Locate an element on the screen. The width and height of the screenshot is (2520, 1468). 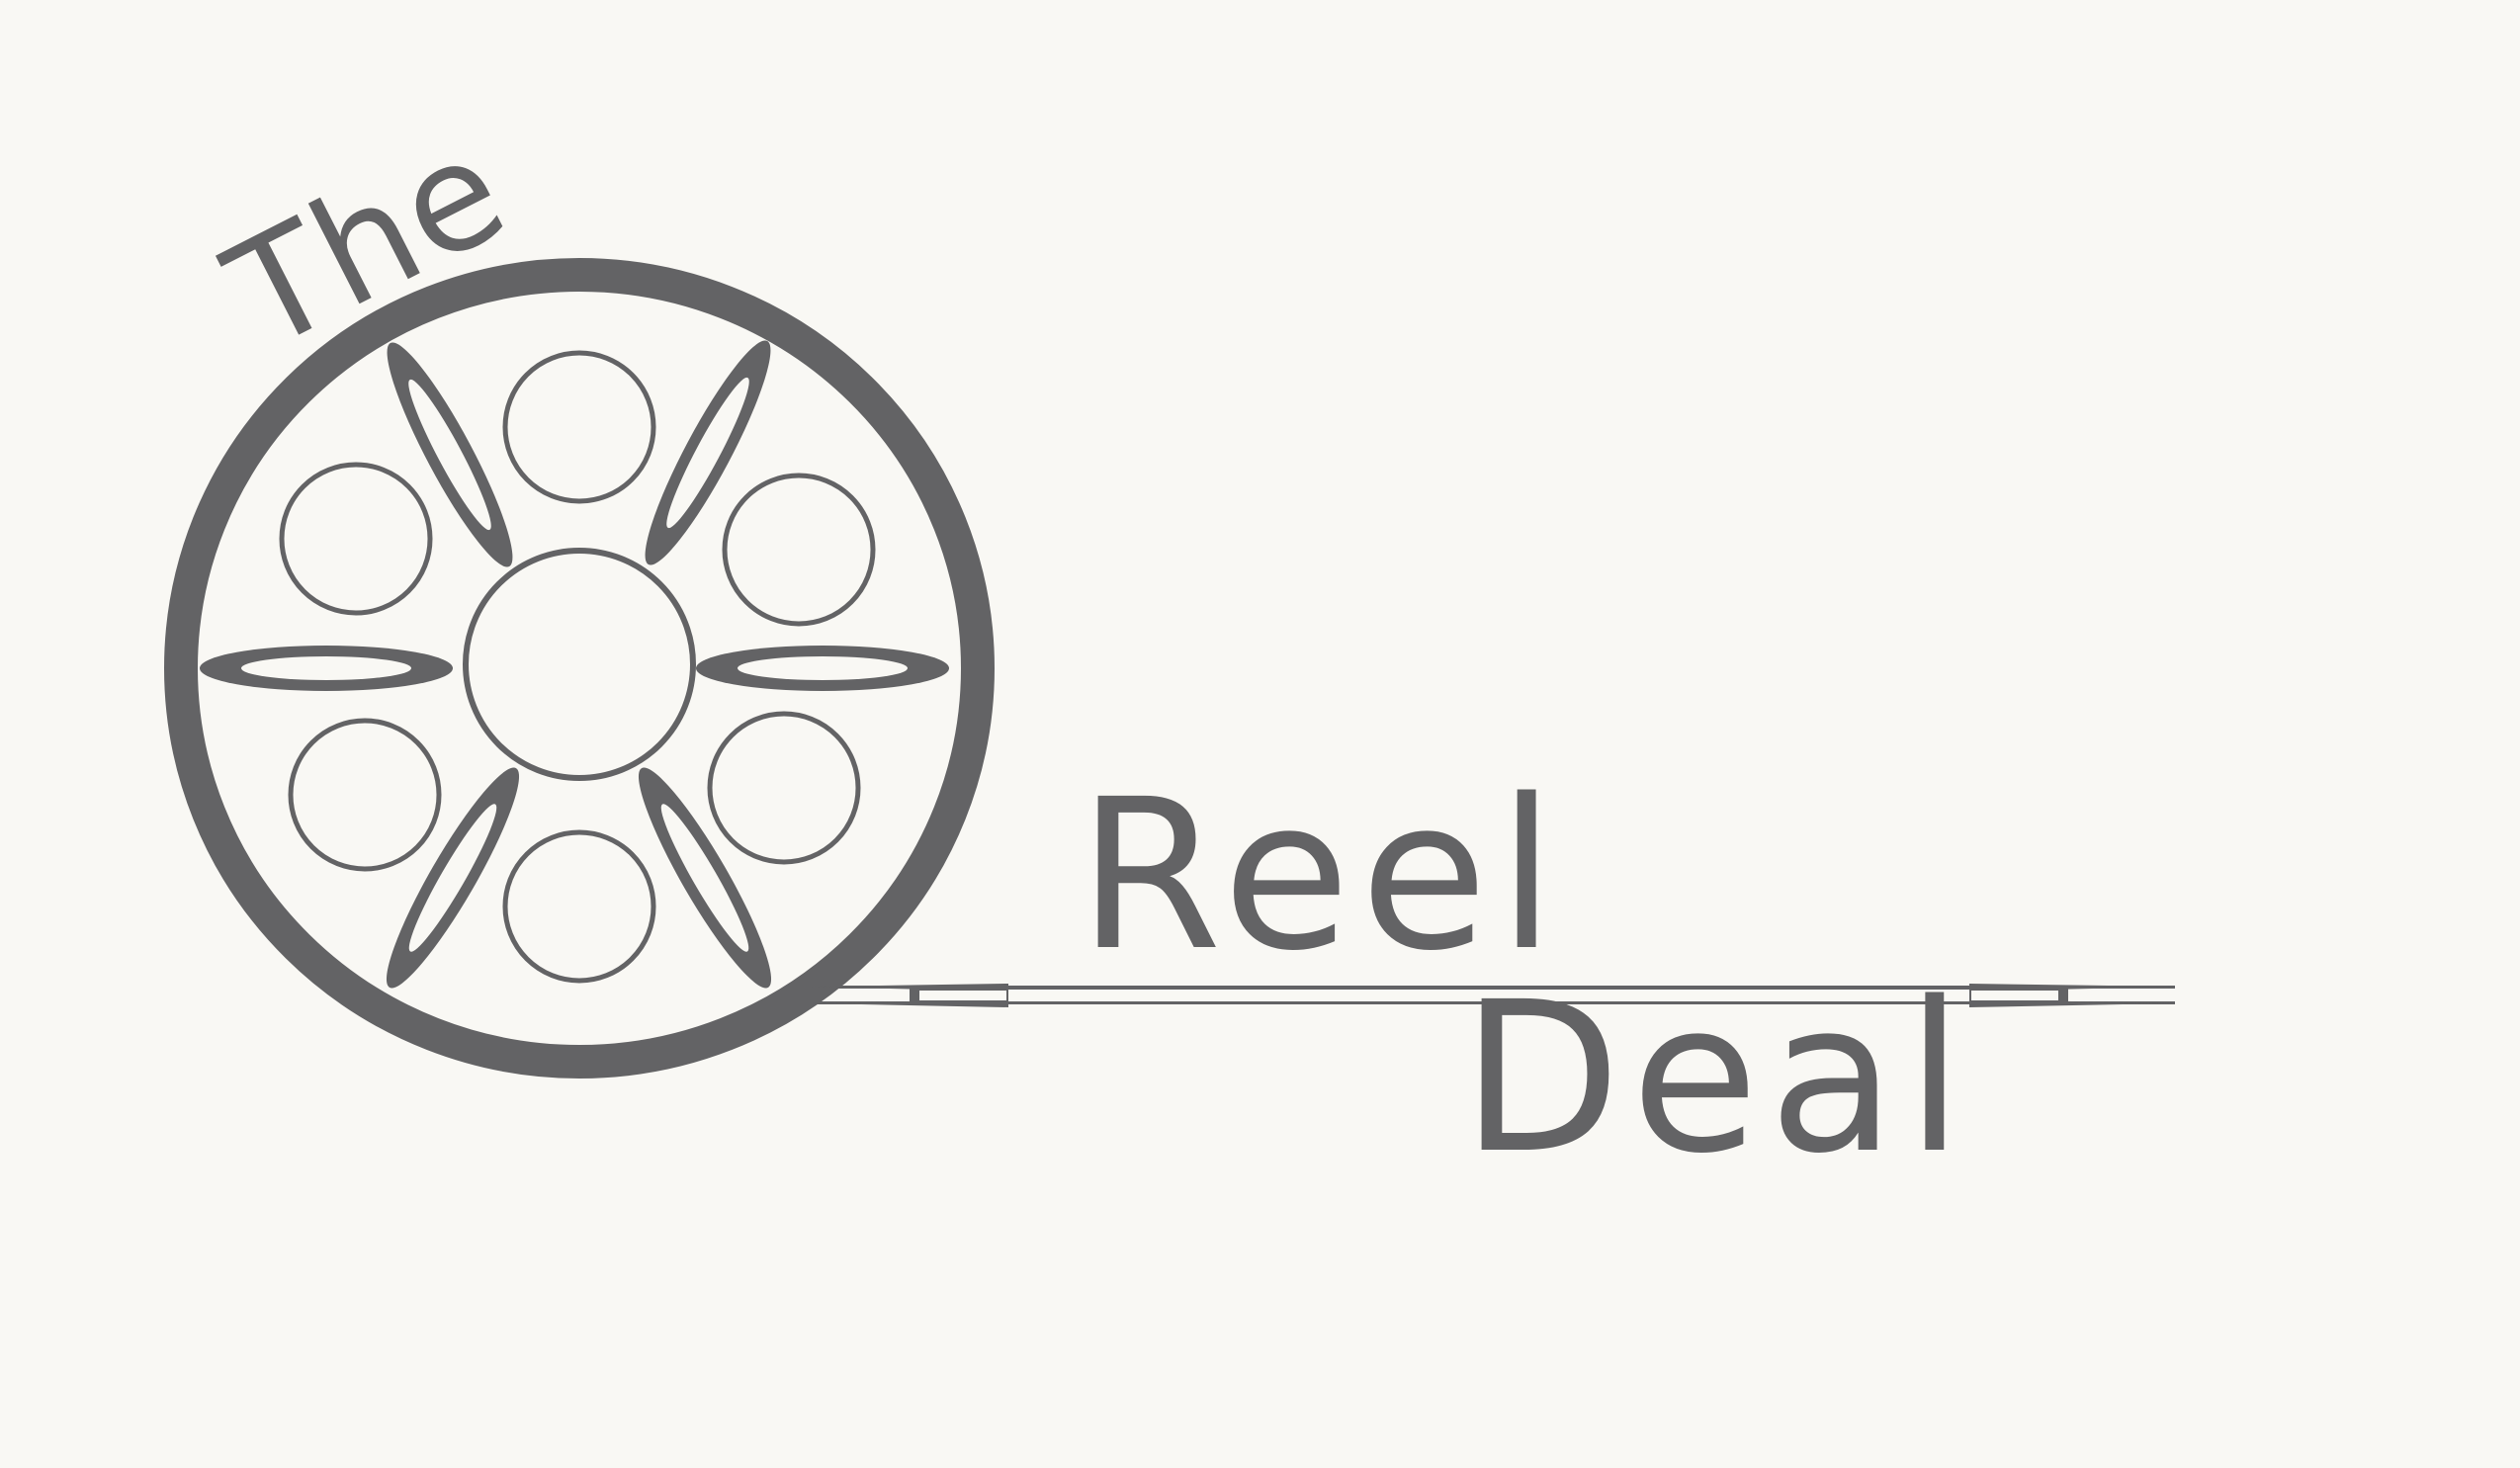
logo-word-deal: Deal is located at coordinates (1717, 1078).